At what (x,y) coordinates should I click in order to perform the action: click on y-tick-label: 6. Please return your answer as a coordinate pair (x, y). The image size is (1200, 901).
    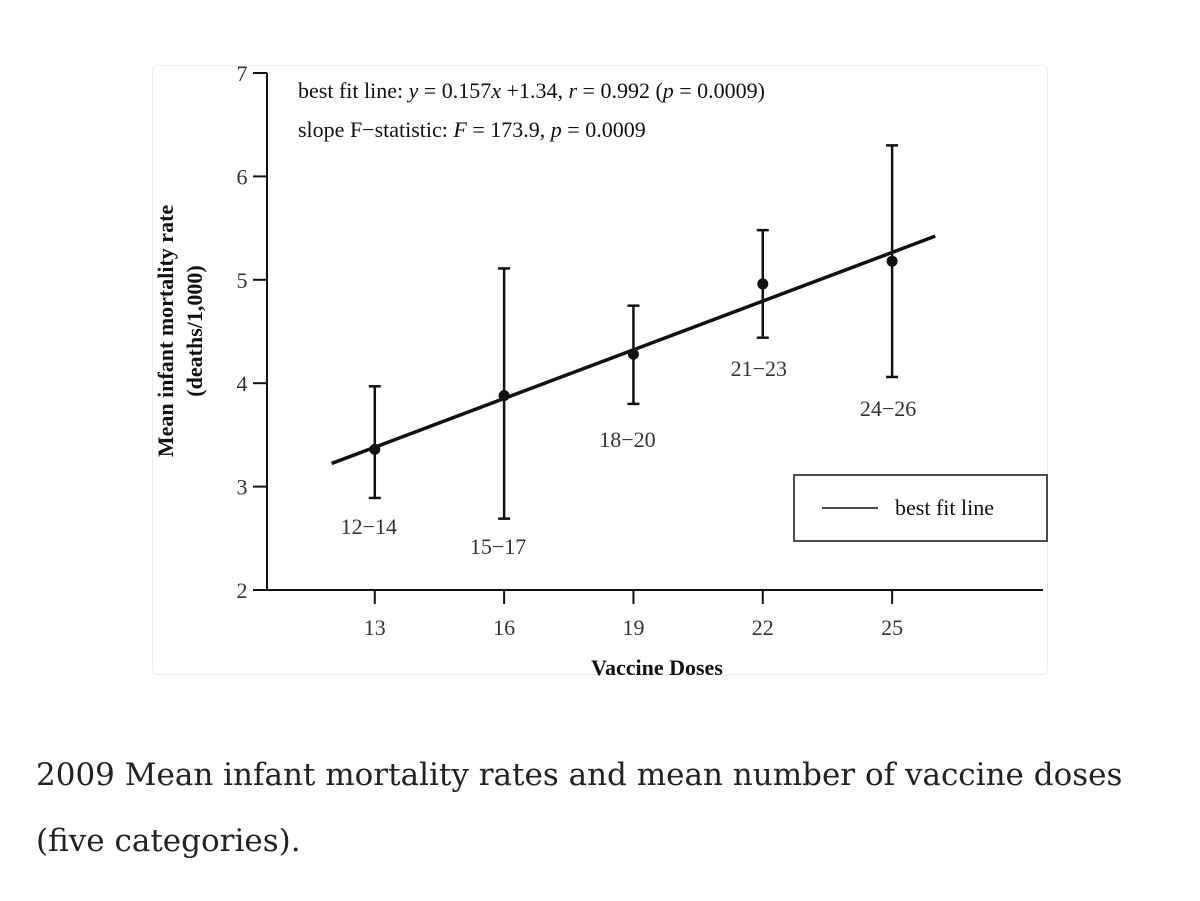
    Looking at the image, I should click on (242, 176).